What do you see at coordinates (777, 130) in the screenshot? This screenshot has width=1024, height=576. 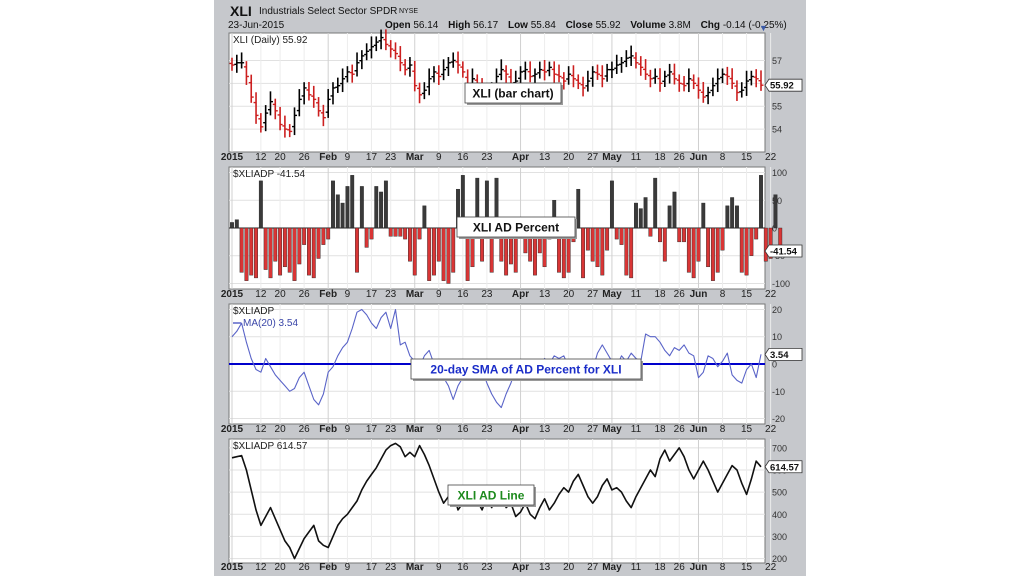 I see `y-tick-label: 54` at bounding box center [777, 130].